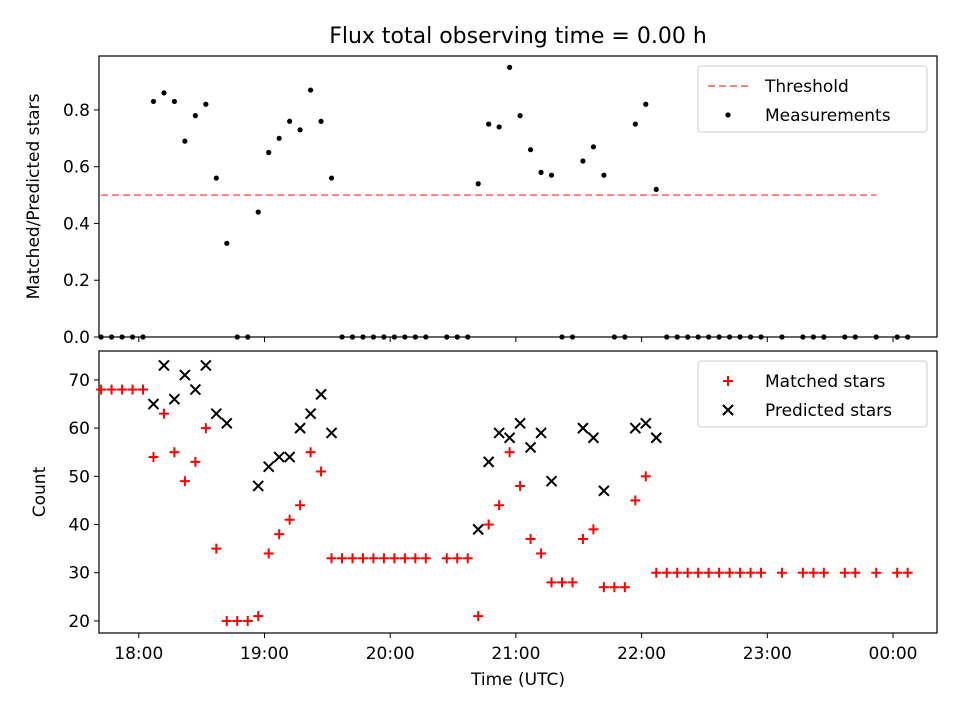 The image size is (960, 720). I want to click on y-tick-label: 0.8, so click(76, 111).